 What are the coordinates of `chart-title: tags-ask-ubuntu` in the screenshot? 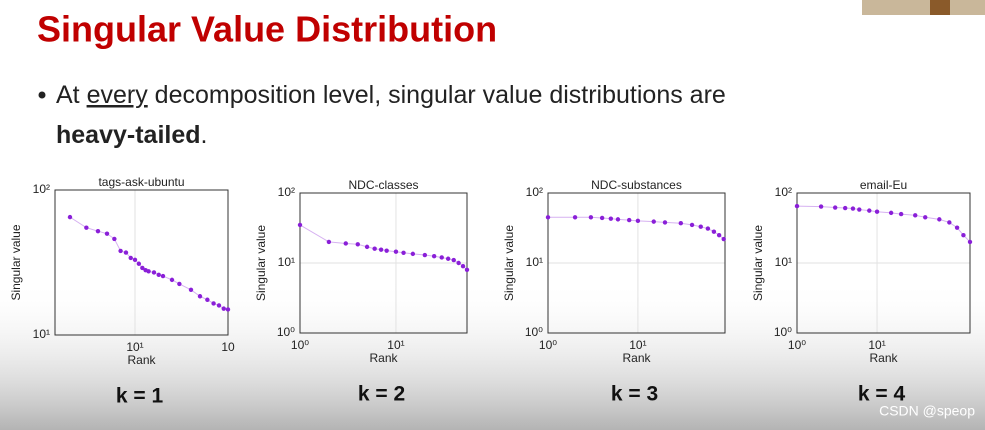 It's located at (141, 182).